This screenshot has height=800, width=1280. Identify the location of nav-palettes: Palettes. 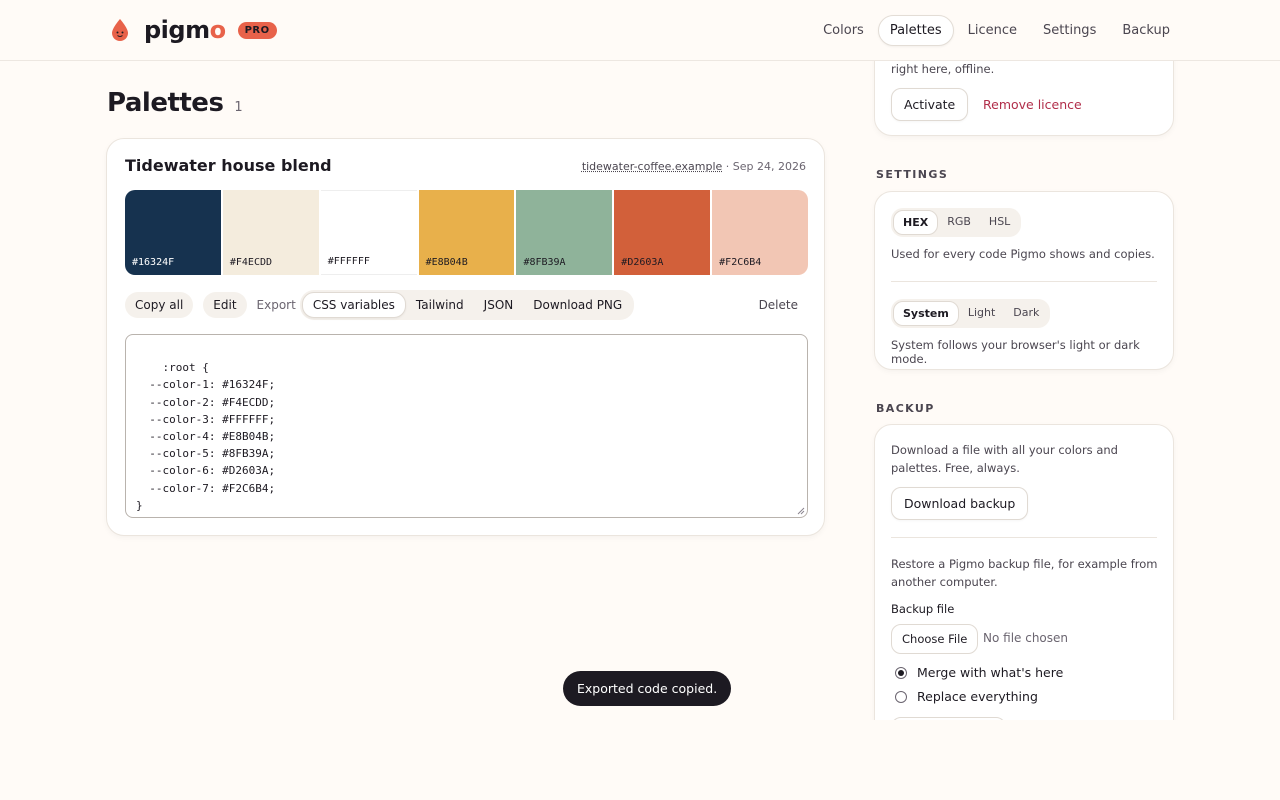
(915, 30).